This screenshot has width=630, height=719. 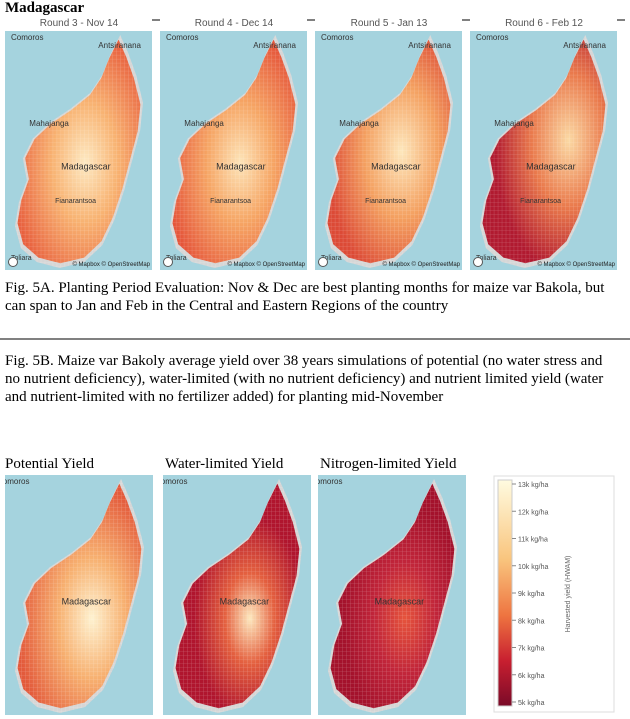 I want to click on legend-tick-label: 9k kg/ha, so click(x=531, y=594).